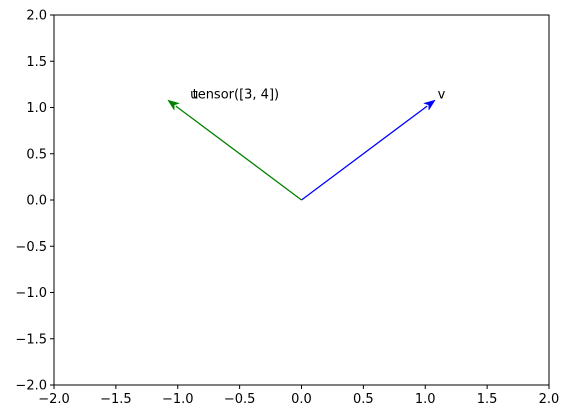 The height and width of the screenshot is (418, 570). I want to click on x-axis: −2.0 −1.5 −1.0 −0.5 0.0 0.5 1.0 1.5 2.0, so click(298, 396).